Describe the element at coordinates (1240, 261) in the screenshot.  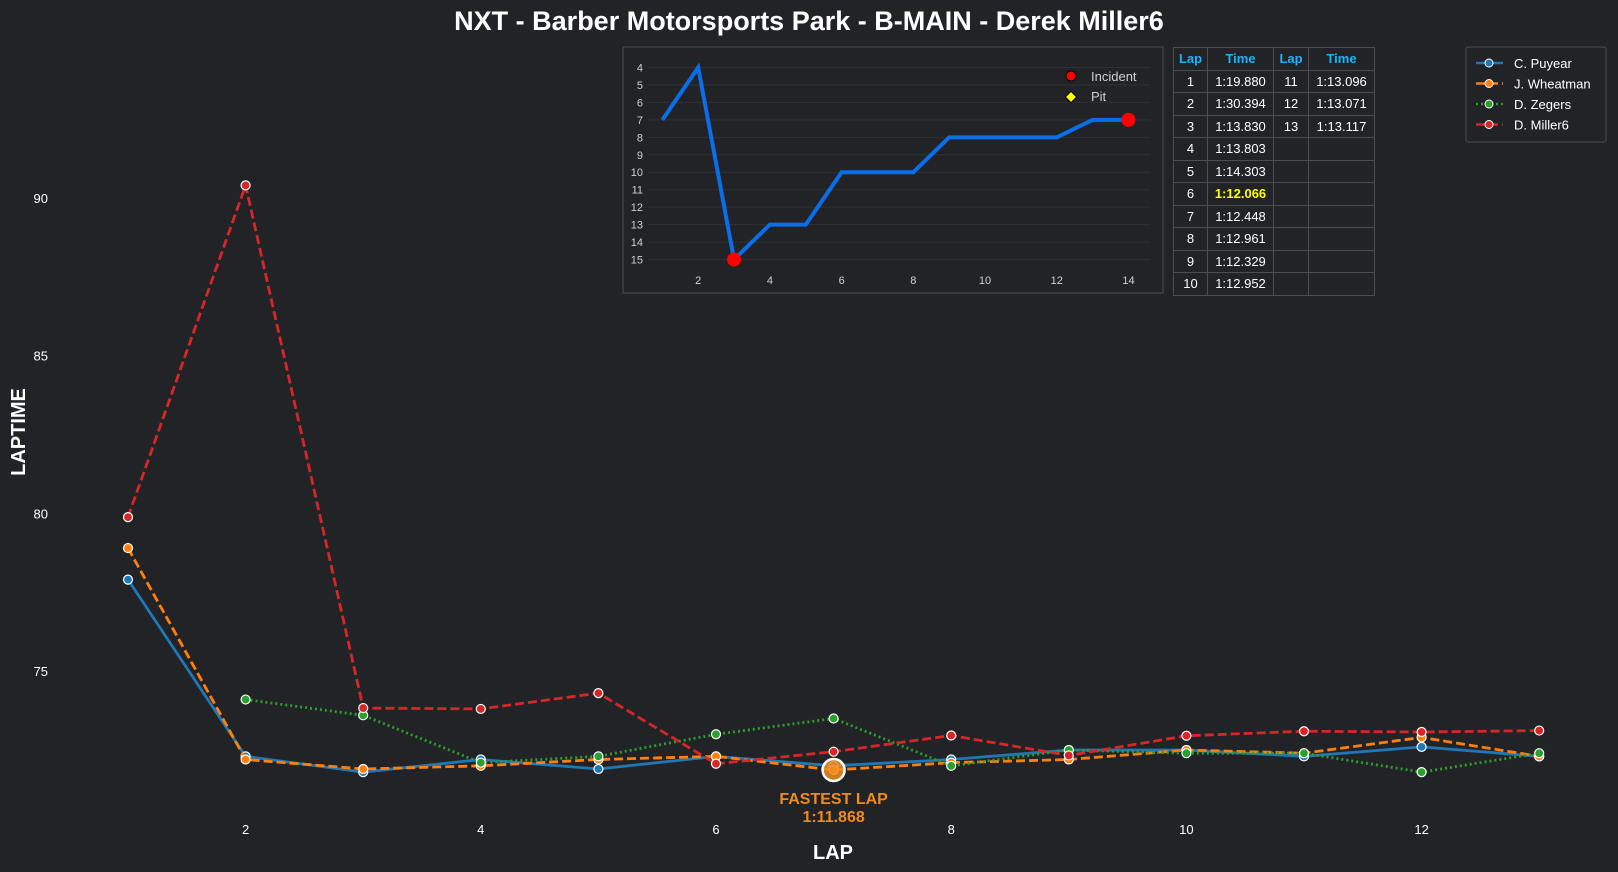
I see `table-cell: 1:12.329` at that location.